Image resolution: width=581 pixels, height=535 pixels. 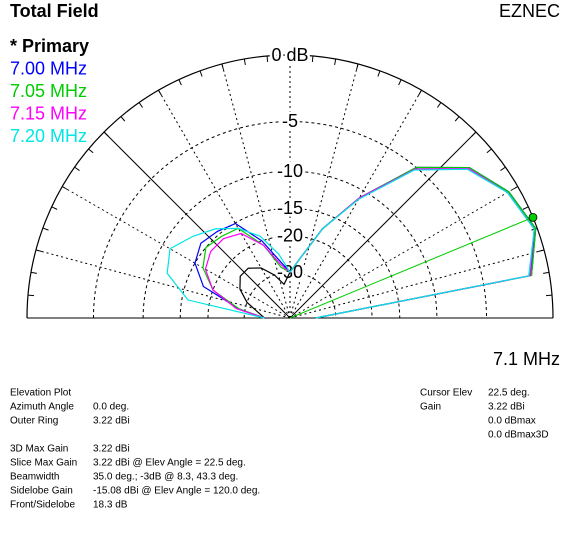 What do you see at coordinates (512, 421) in the screenshot?
I see `info-value: 0.0 dBmax` at bounding box center [512, 421].